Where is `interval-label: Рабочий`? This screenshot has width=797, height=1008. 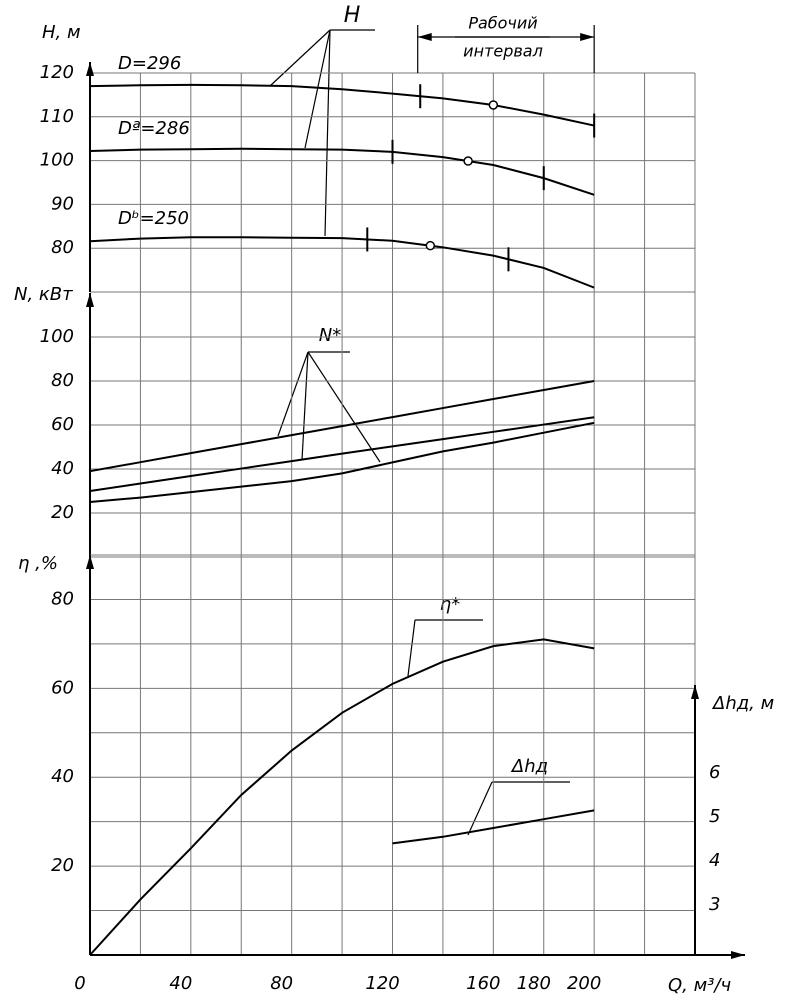
interval-label: Рабочий is located at coordinates (502, 23).